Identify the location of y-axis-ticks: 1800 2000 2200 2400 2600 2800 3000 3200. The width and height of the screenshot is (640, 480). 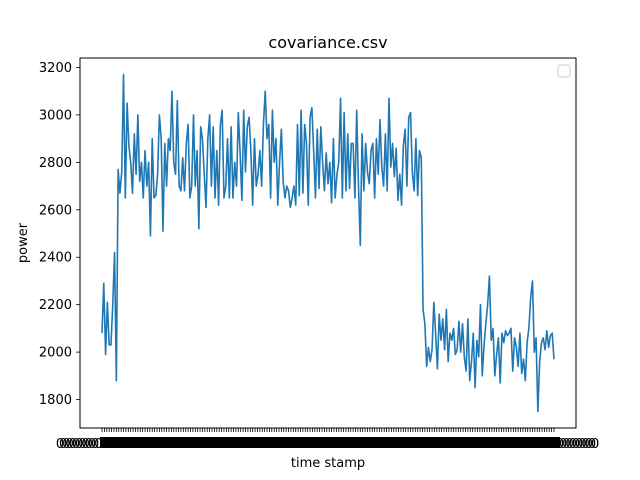
(59, 234).